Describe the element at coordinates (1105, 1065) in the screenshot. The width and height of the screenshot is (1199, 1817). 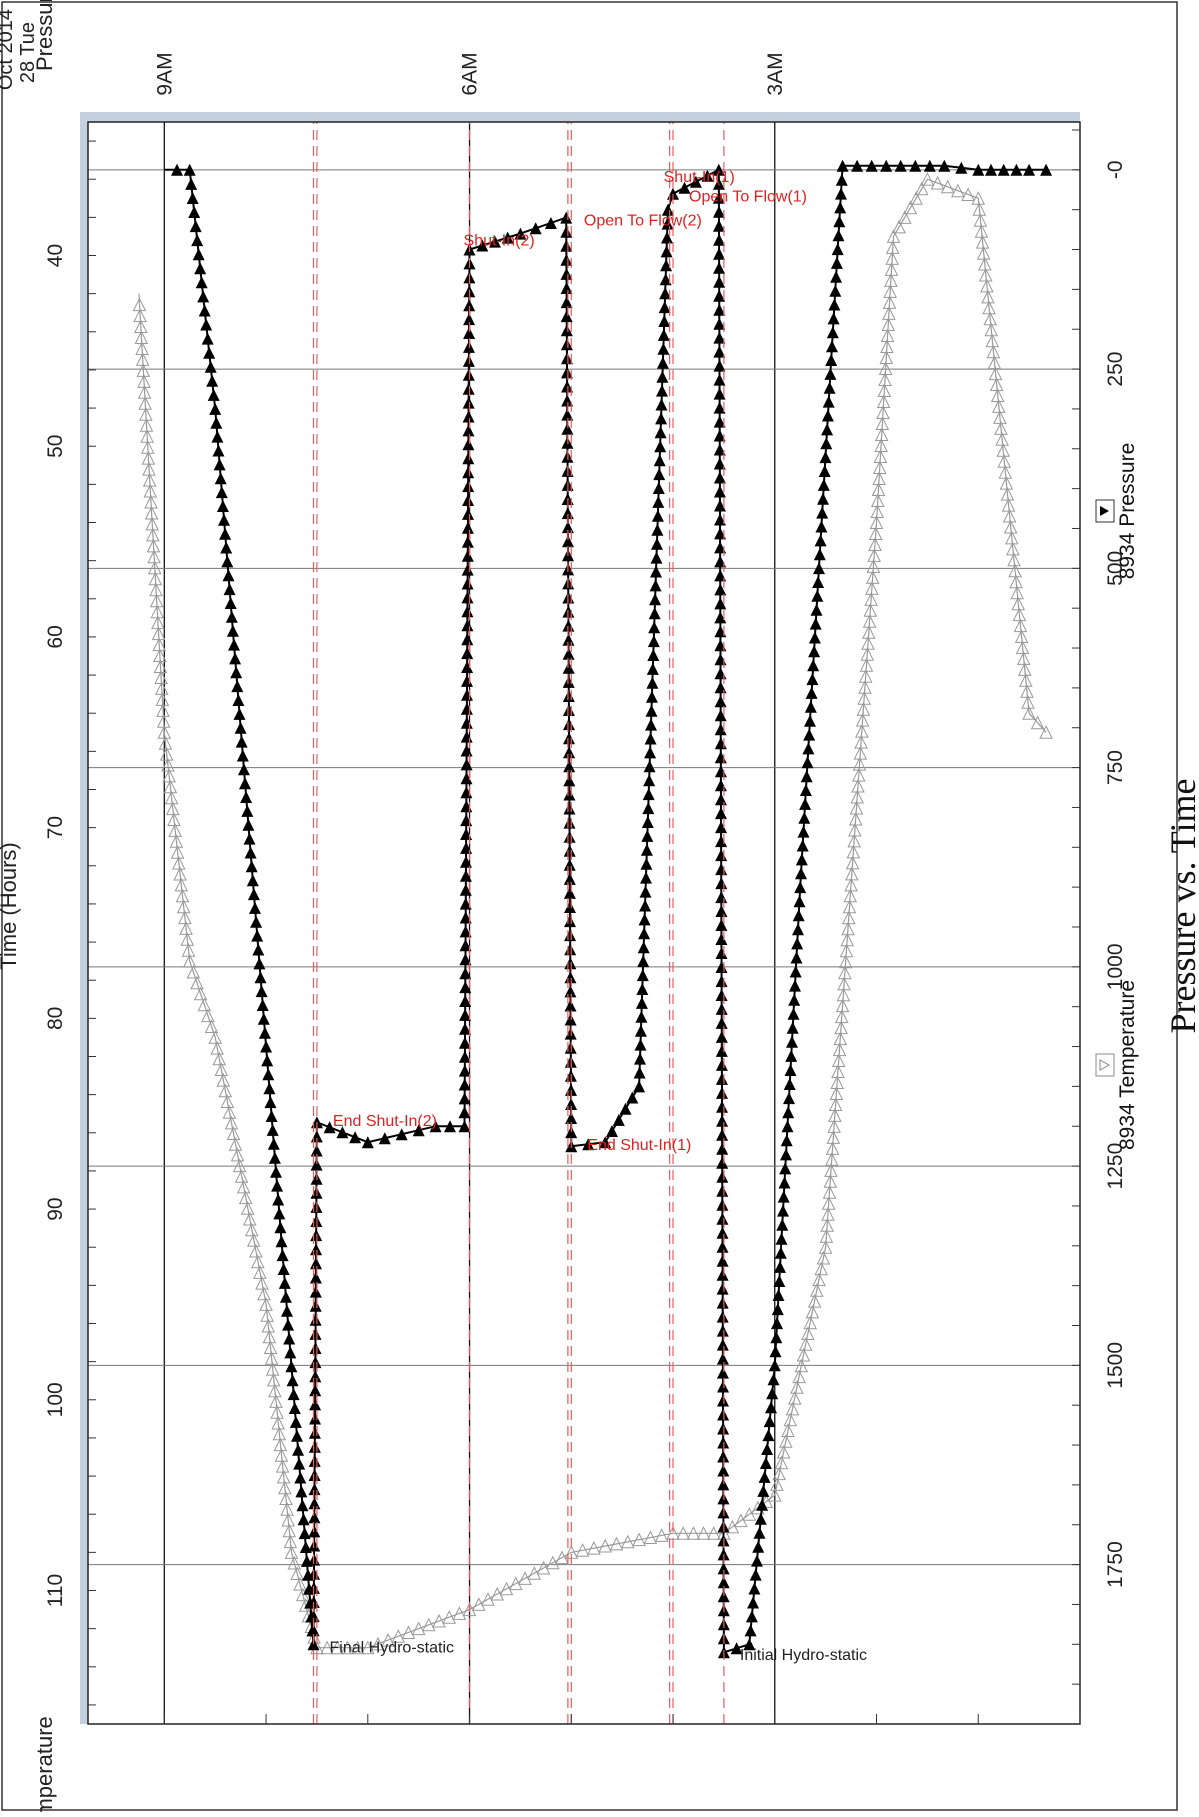
I see `legend-temperature-swatch-box` at that location.